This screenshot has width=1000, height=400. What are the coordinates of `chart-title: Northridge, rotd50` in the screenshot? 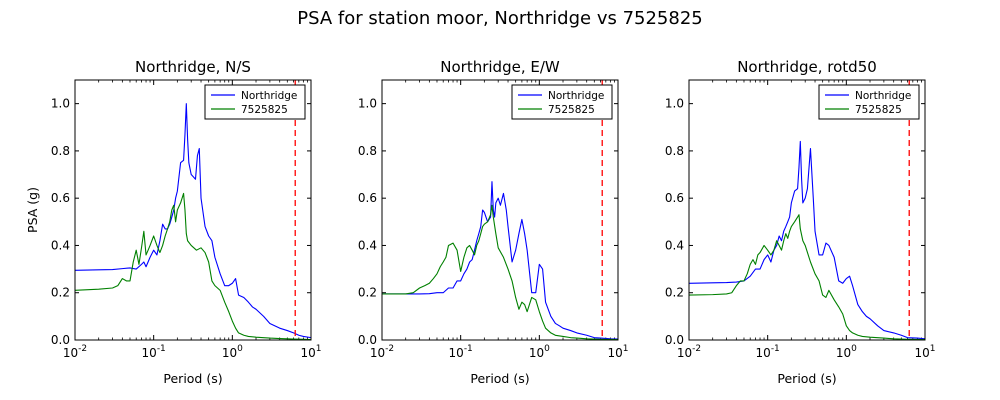 It's located at (807, 67).